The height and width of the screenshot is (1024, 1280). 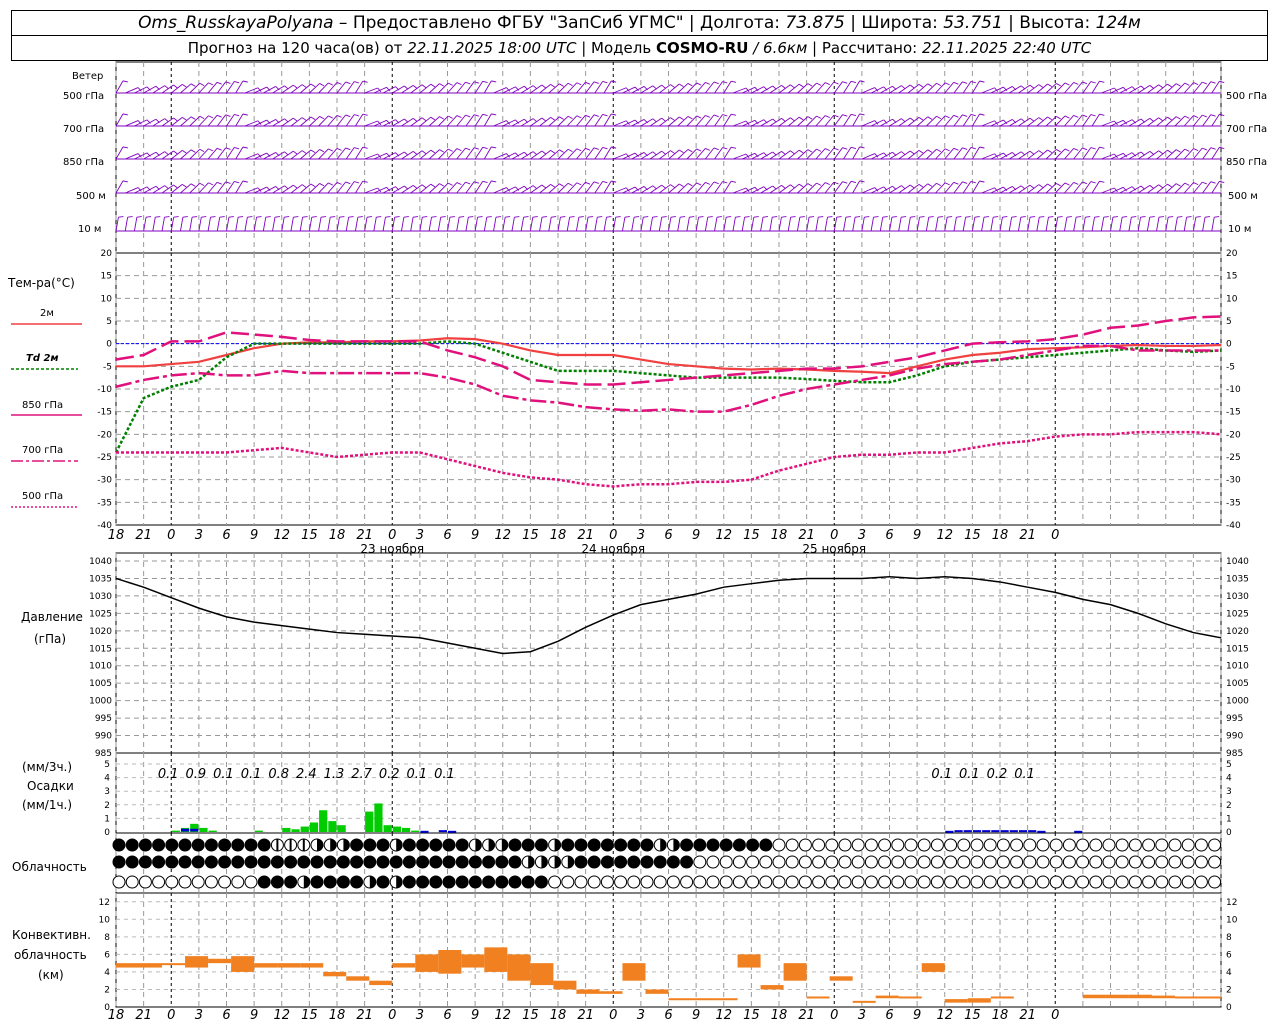 I want to click on temp-label: Тем-ра(°С), so click(x=41, y=283).